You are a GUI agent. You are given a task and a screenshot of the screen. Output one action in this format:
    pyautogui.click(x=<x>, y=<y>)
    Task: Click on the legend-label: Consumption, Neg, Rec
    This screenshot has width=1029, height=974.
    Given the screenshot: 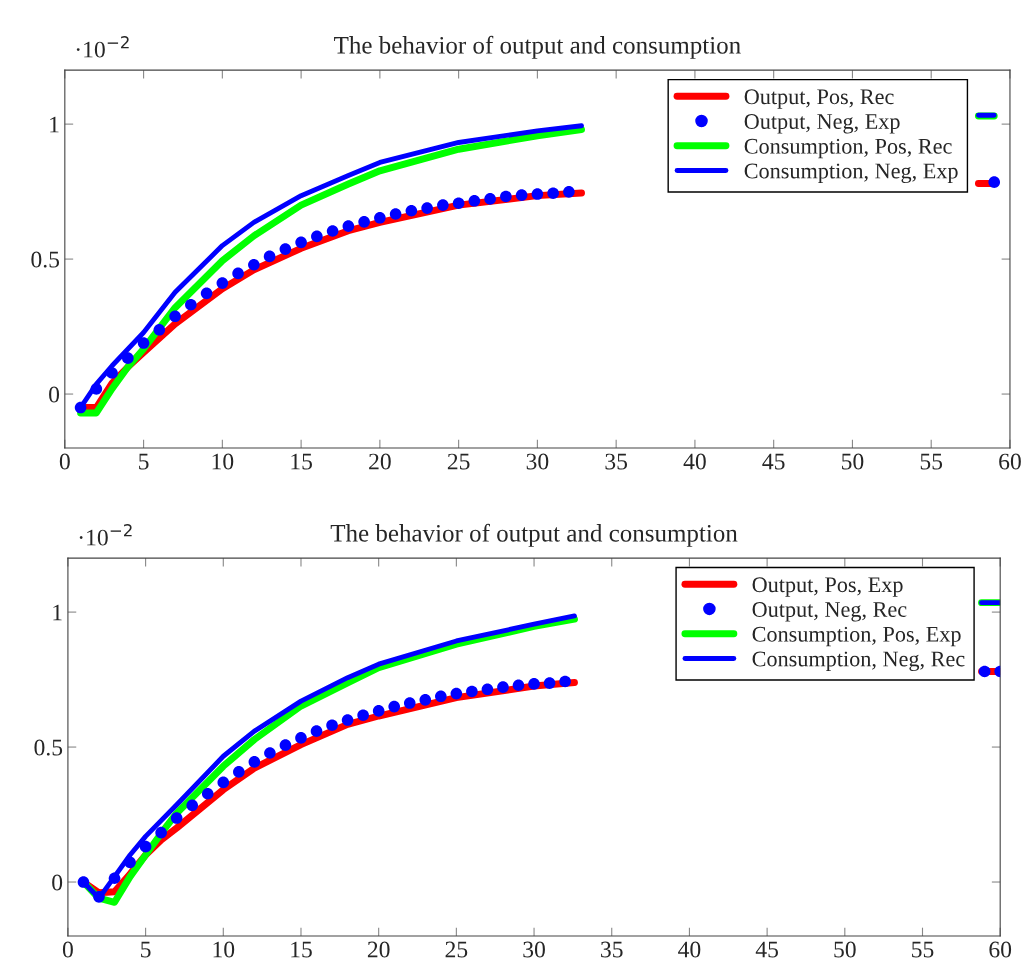 What is the action you would take?
    pyautogui.click(x=858, y=661)
    